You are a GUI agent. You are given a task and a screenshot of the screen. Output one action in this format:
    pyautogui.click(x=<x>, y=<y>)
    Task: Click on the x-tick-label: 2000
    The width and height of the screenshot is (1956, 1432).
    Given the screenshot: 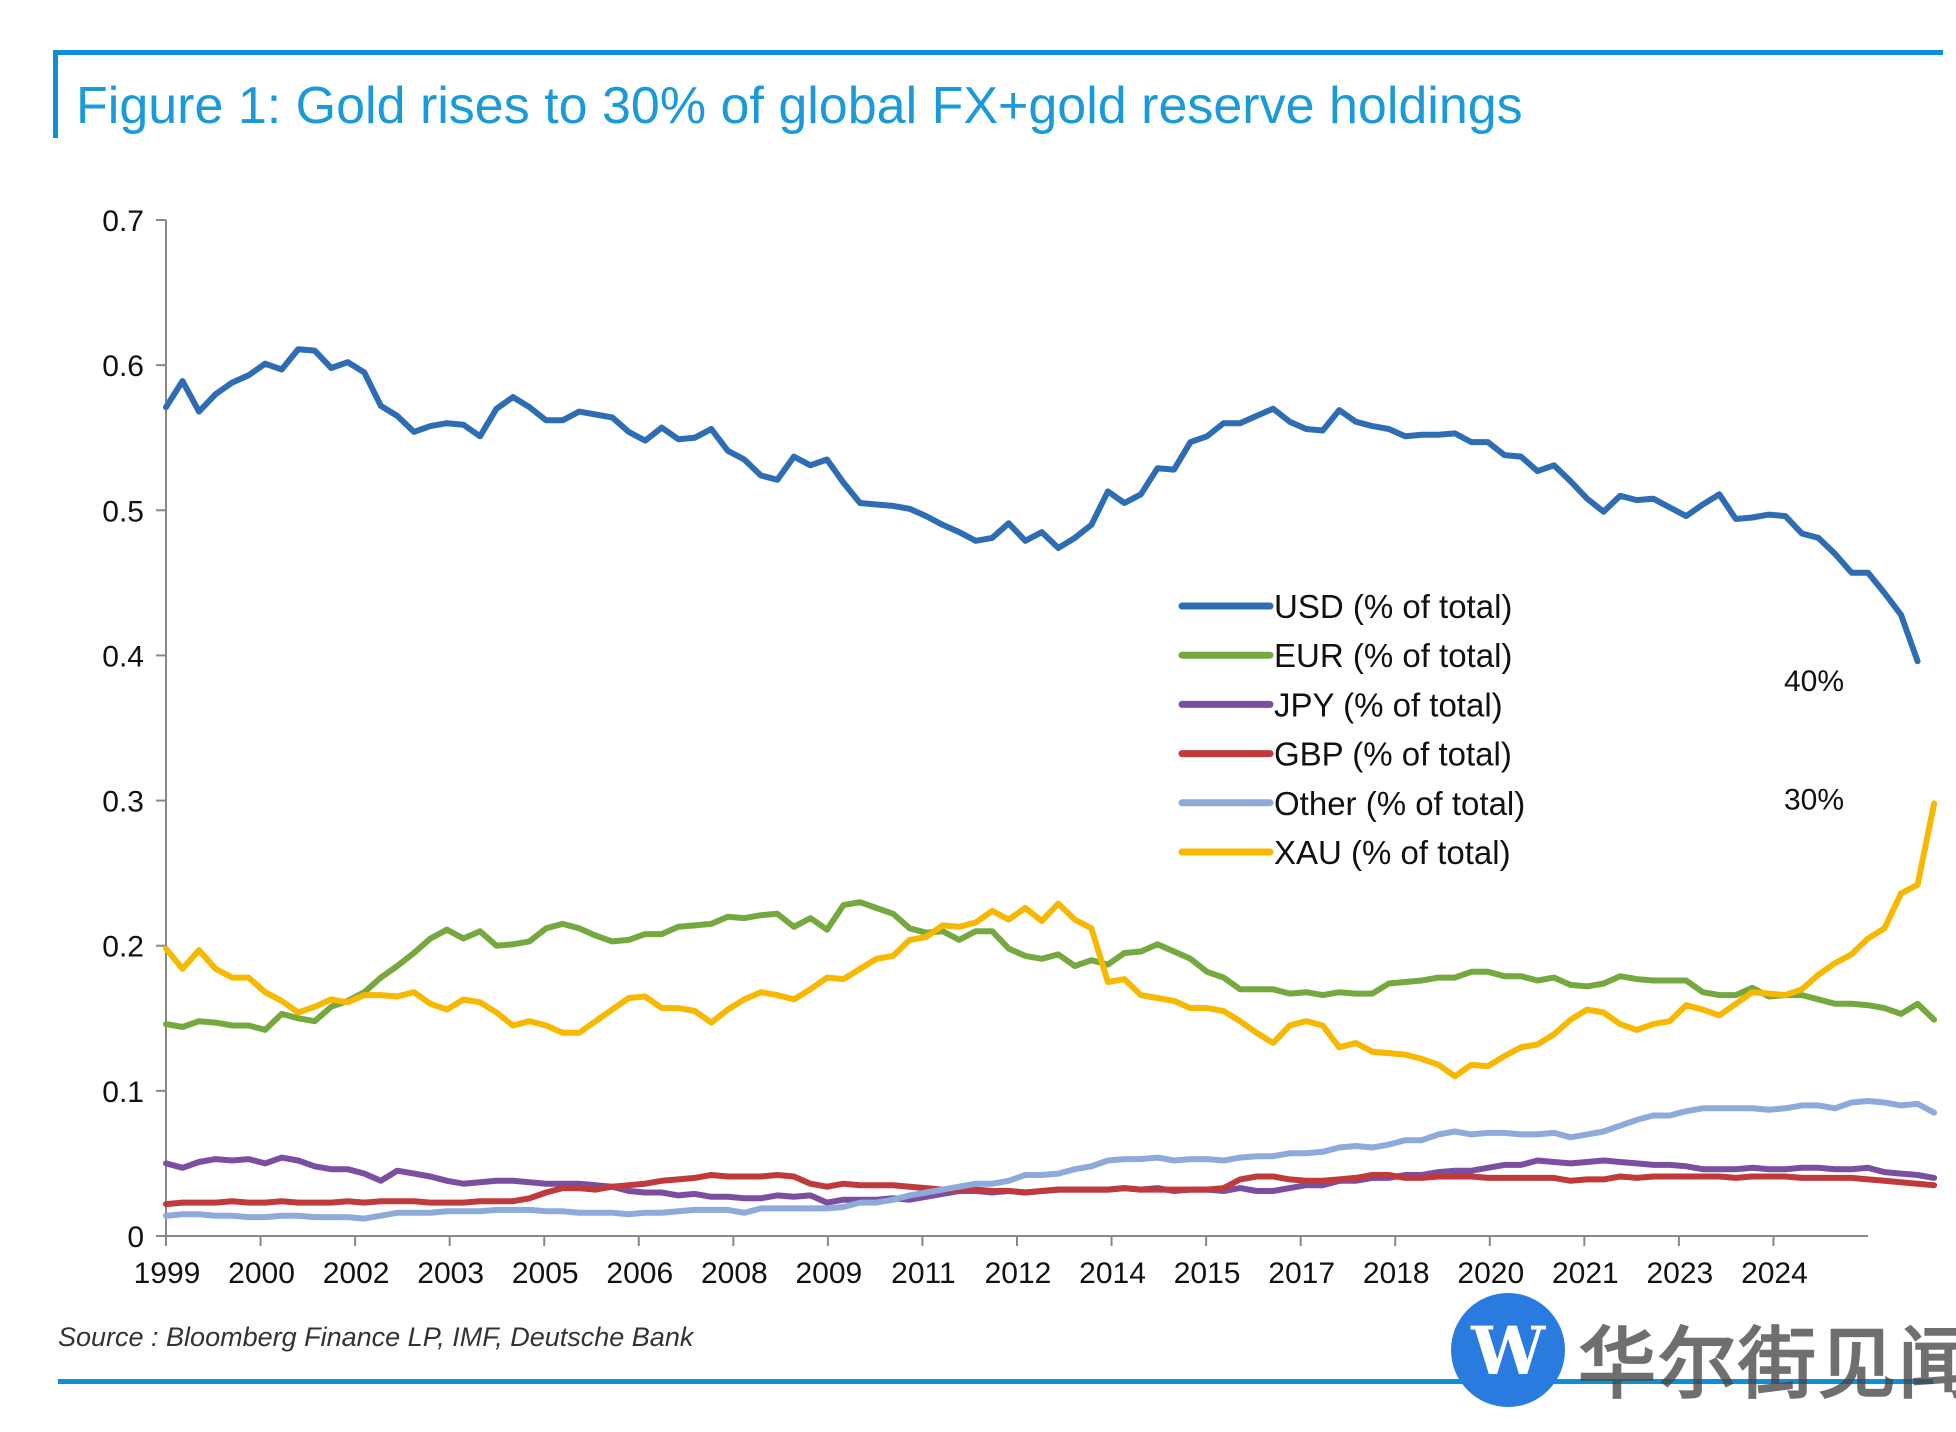 What is the action you would take?
    pyautogui.click(x=261, y=1273)
    